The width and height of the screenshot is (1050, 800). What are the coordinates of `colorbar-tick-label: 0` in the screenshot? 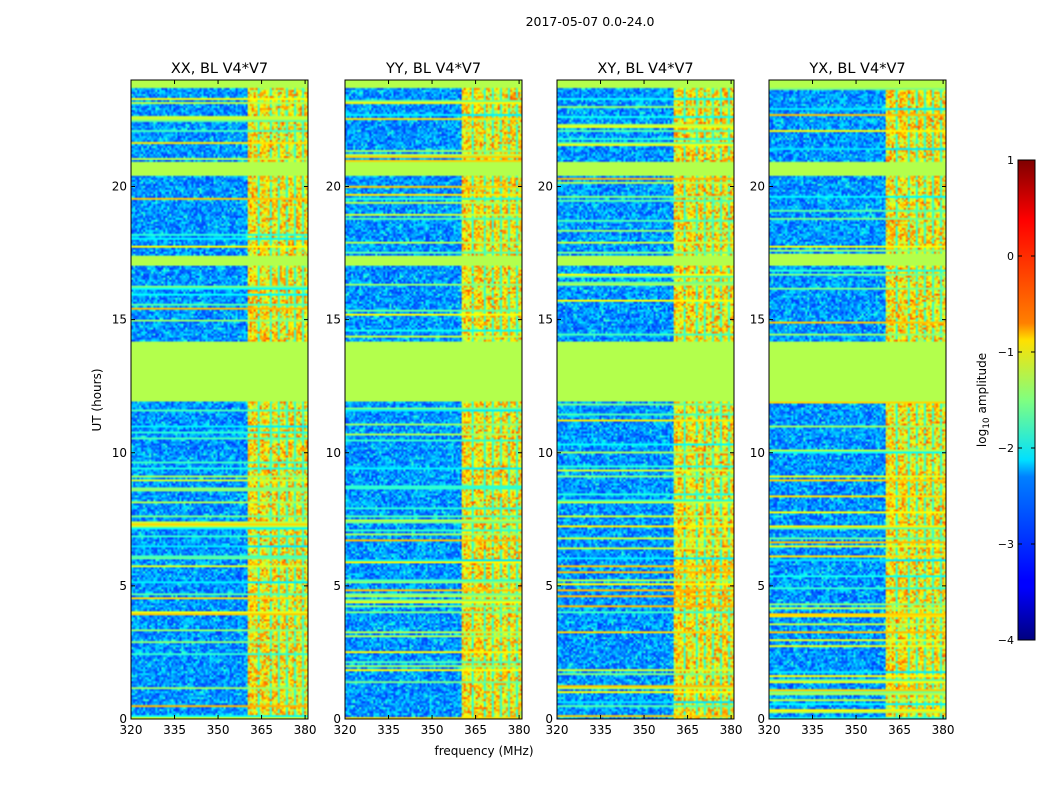 It's located at (1010, 256).